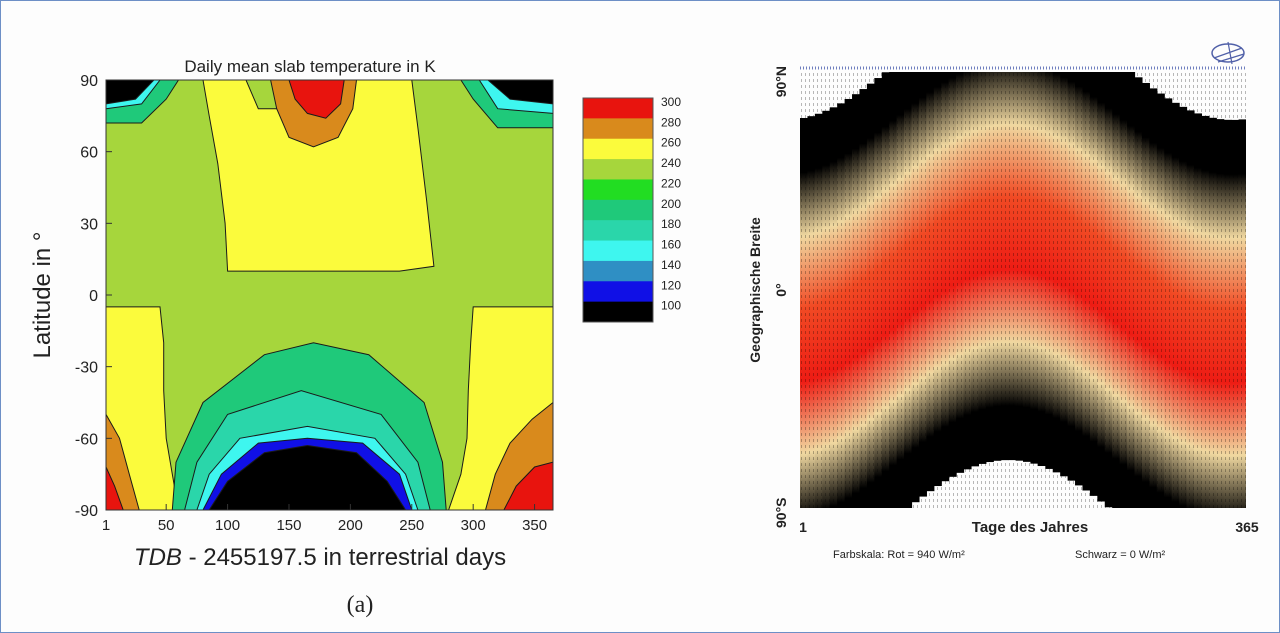  What do you see at coordinates (671, 224) in the screenshot?
I see `colorbar-label: 180` at bounding box center [671, 224].